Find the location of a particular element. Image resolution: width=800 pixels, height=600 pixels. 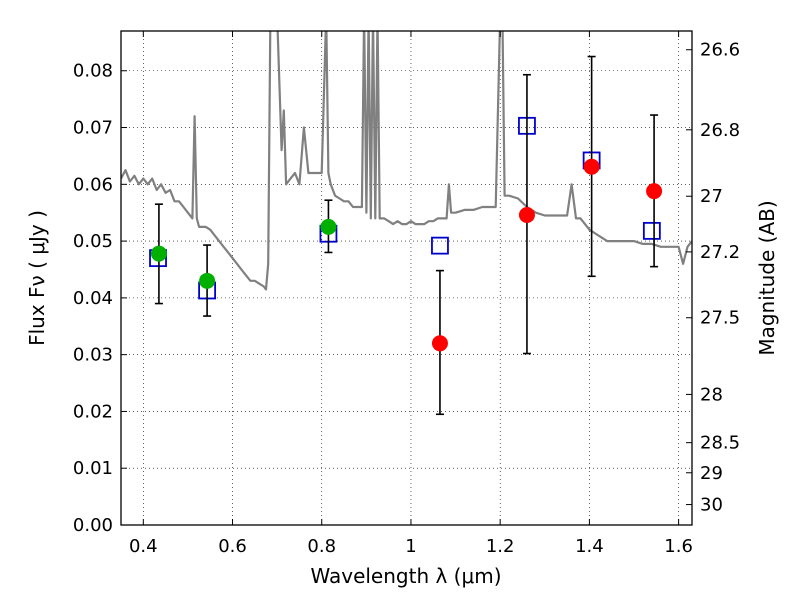

x-axis-label: Wavelength λ (μm) is located at coordinates (405, 576).